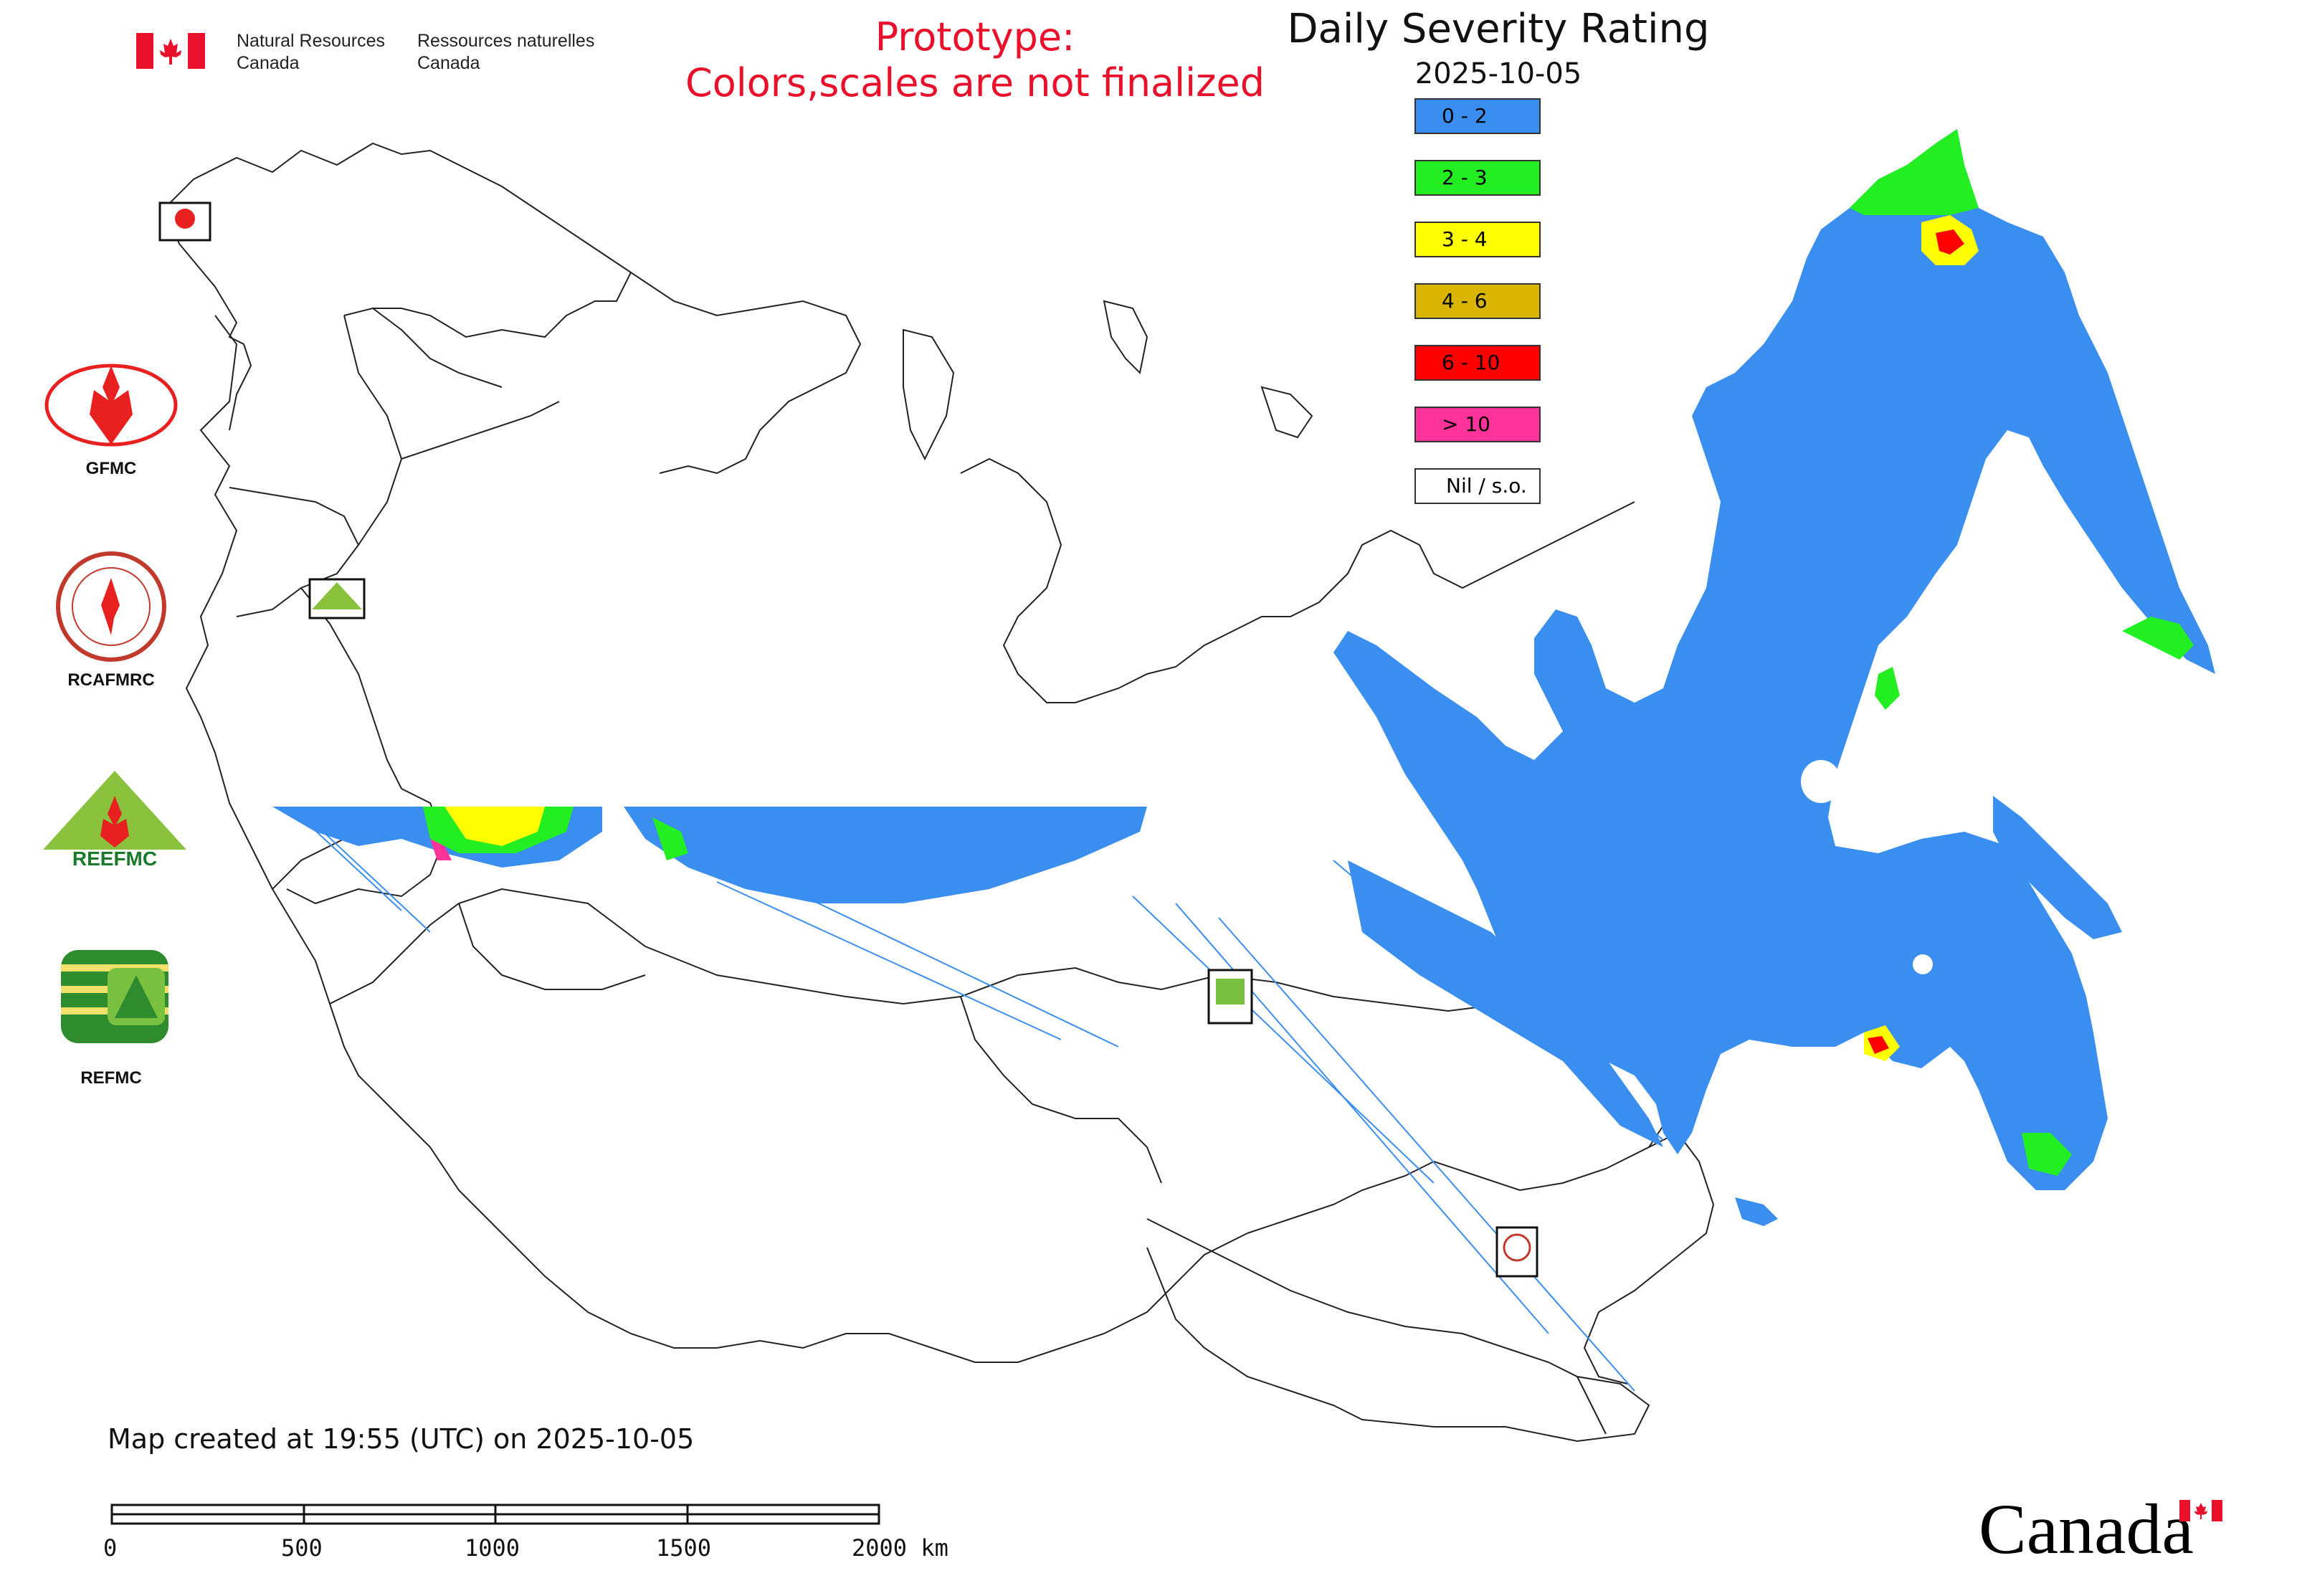 The image size is (2302, 1596). I want to click on canada-wordmark: Canada, so click(2087, 1529).